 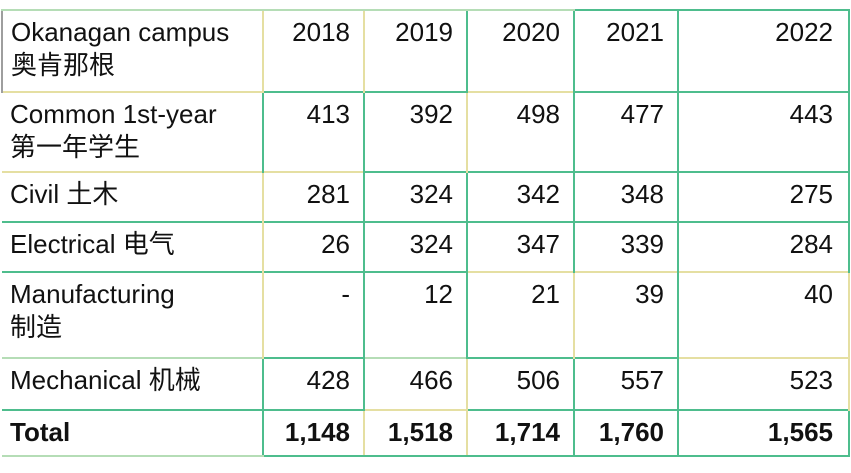 I want to click on value-cell: 347, so click(x=520, y=246).